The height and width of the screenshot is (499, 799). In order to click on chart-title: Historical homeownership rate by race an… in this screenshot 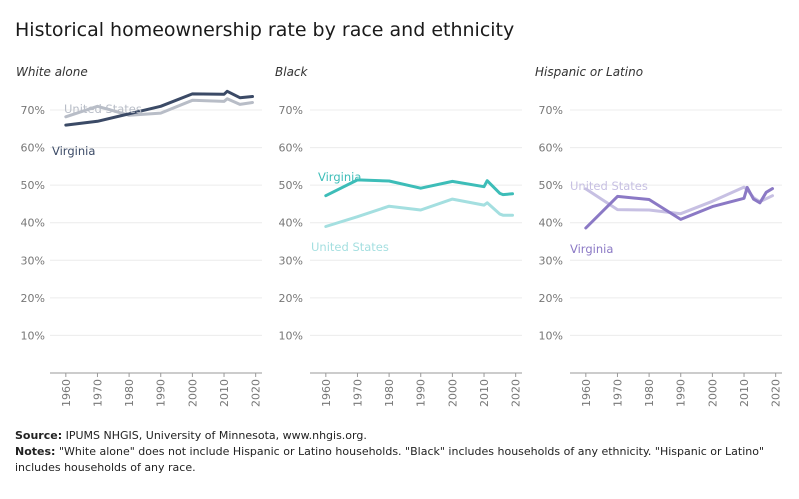, I will do `click(265, 30)`.